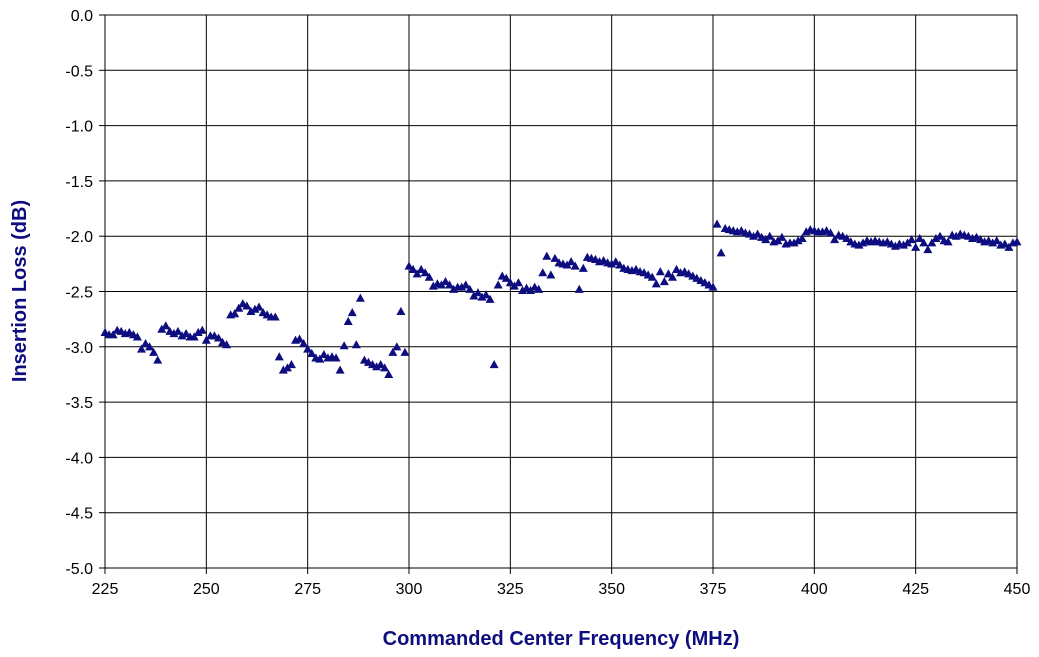 Image resolution: width=1039 pixels, height=657 pixels. What do you see at coordinates (82, 16) in the screenshot?
I see `y-tick-label: 0.0` at bounding box center [82, 16].